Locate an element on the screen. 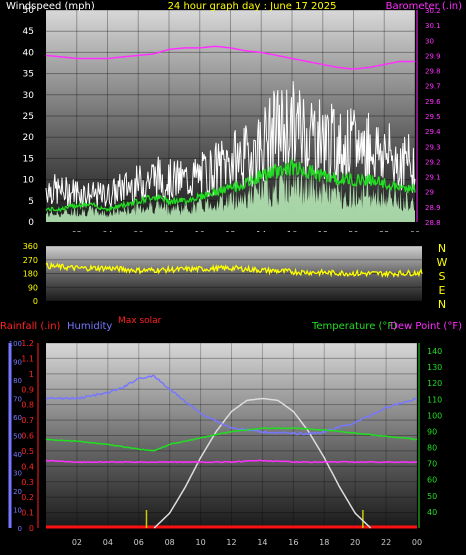 The image size is (466, 555). temp-tick-label: 110 is located at coordinates (434, 399).